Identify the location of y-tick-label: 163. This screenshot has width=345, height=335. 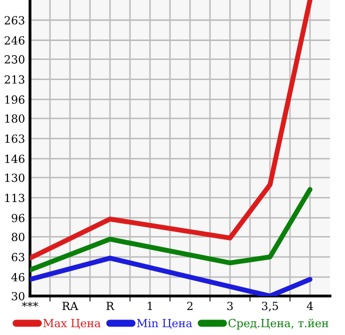
(14, 138).